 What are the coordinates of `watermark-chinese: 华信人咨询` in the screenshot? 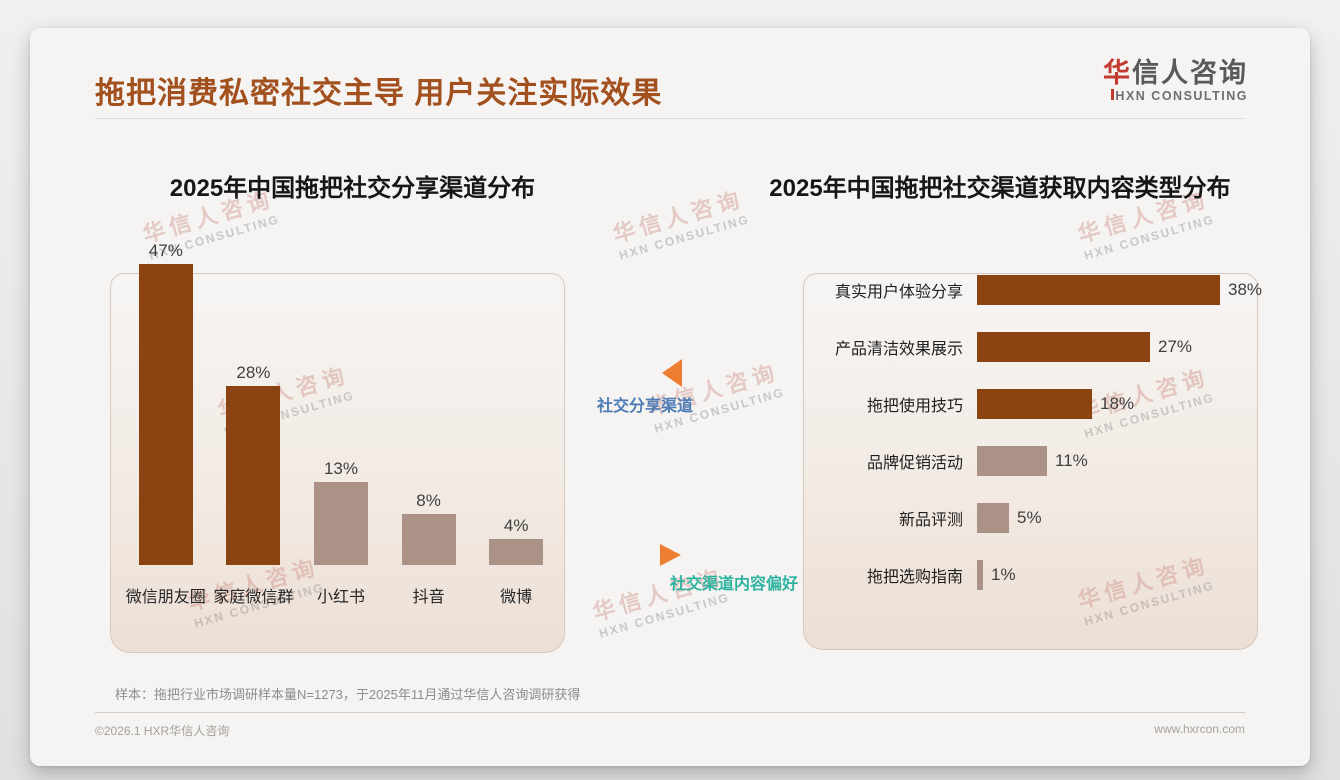 It's located at (678, 217).